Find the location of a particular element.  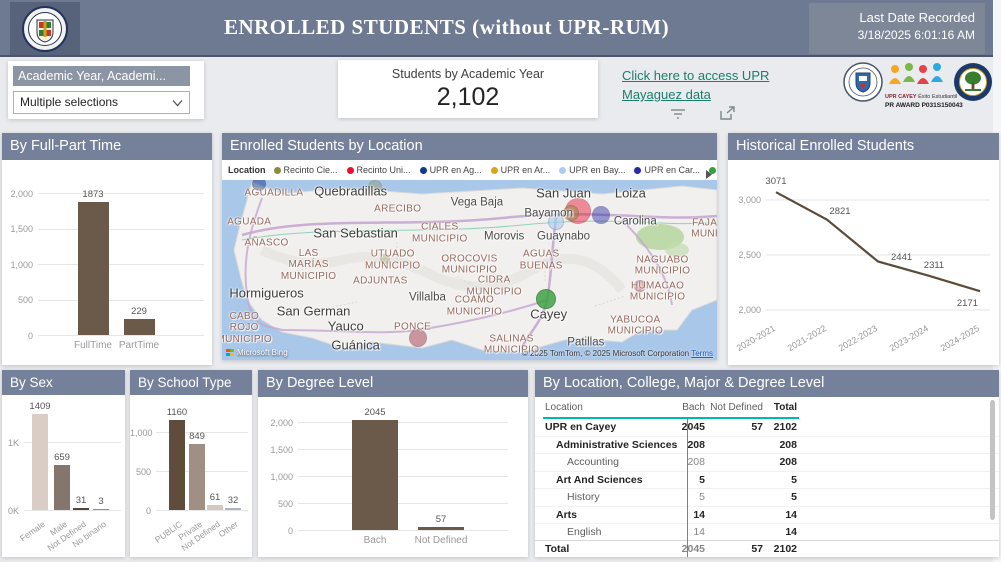

bar-Female is located at coordinates (40, 462).